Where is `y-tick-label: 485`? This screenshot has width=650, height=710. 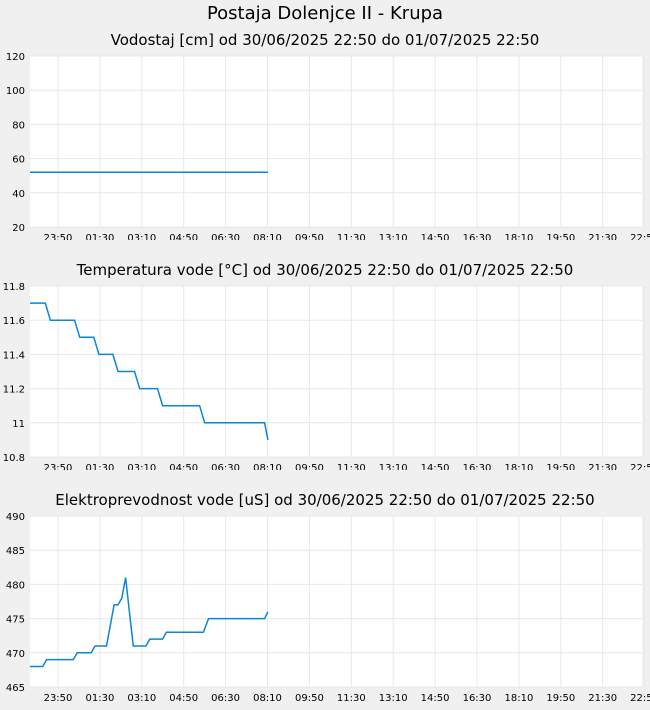
y-tick-label: 485 is located at coordinates (15, 551).